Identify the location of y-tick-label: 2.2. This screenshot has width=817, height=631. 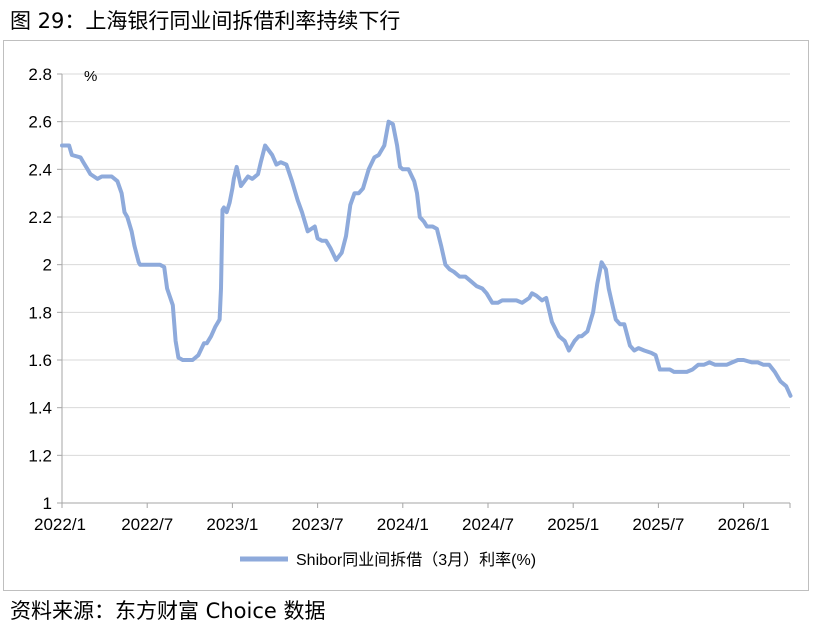
(40, 217).